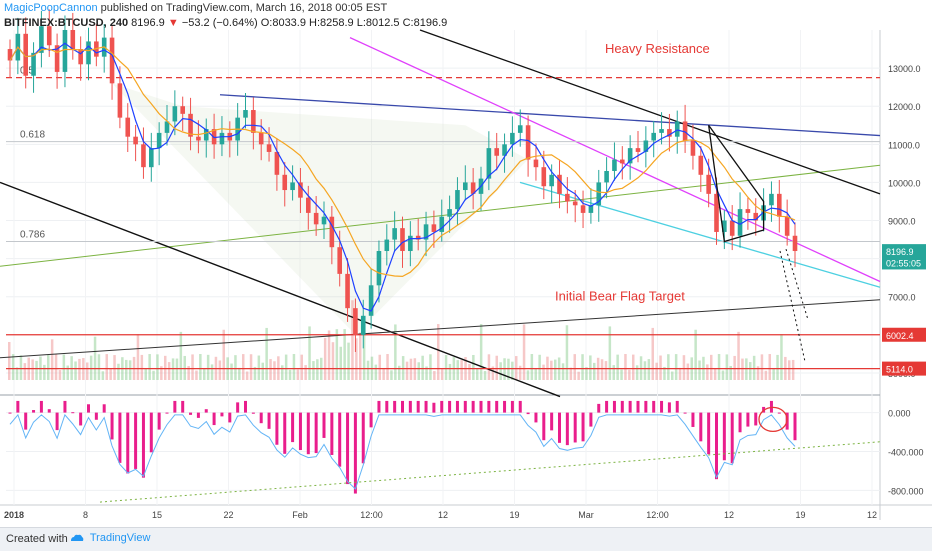 The width and height of the screenshot is (932, 551). I want to click on footer-bar: Created with TradingView, so click(466, 539).